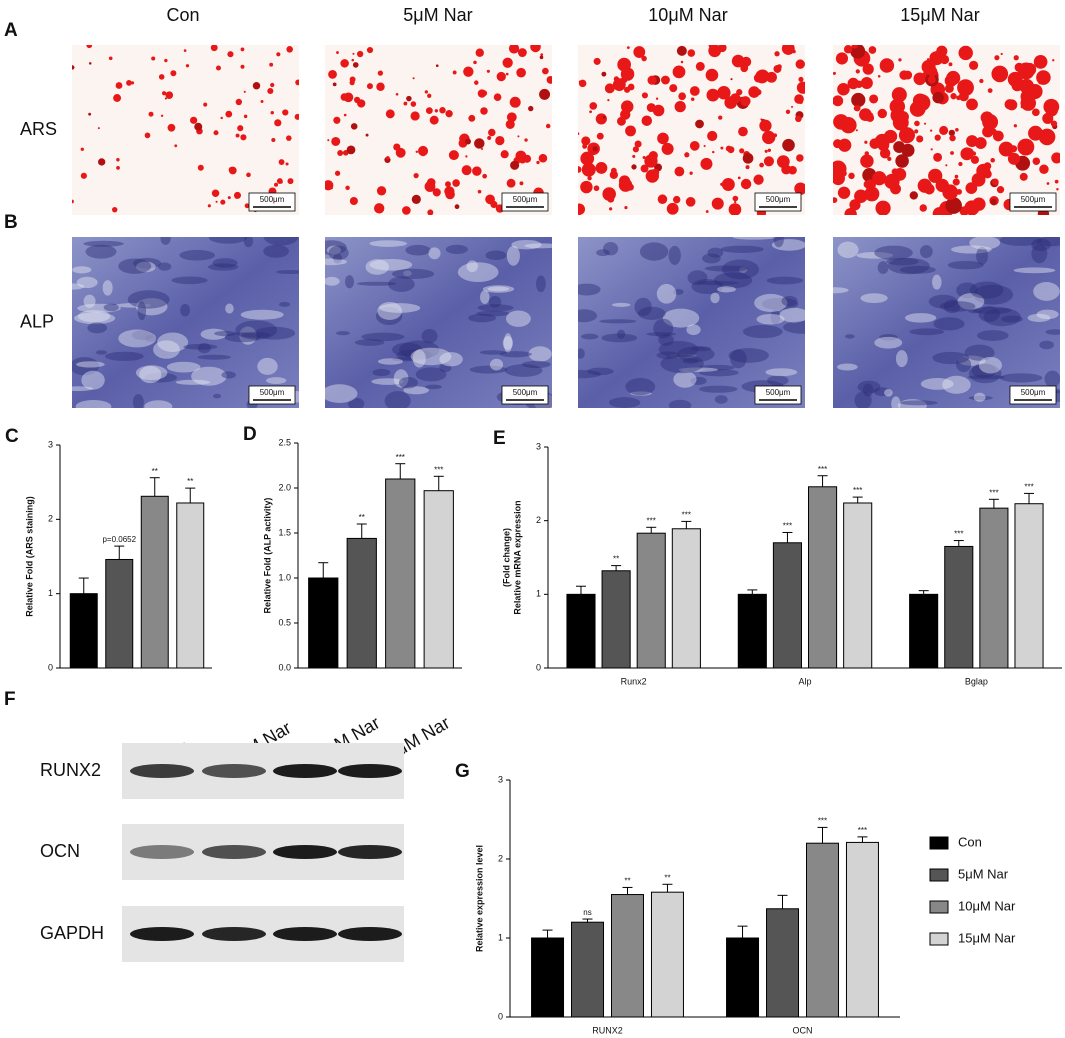 Image resolution: width=1065 pixels, height=1038 pixels. What do you see at coordinates (970, 841) in the screenshot?
I see `legend-label: Con` at bounding box center [970, 841].